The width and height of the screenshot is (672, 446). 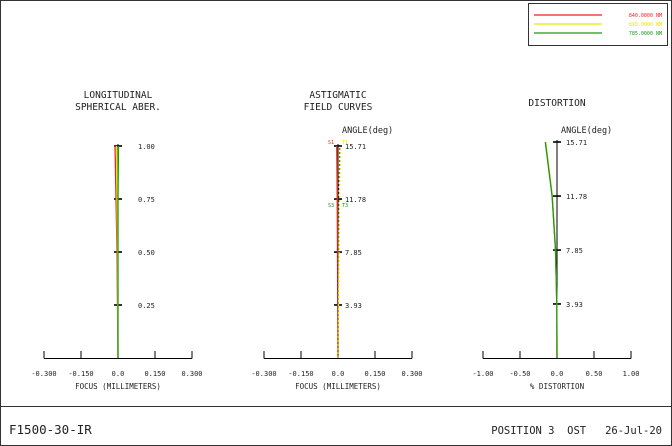 What do you see at coordinates (551, 431) in the screenshot?
I see `position-number: 3` at bounding box center [551, 431].